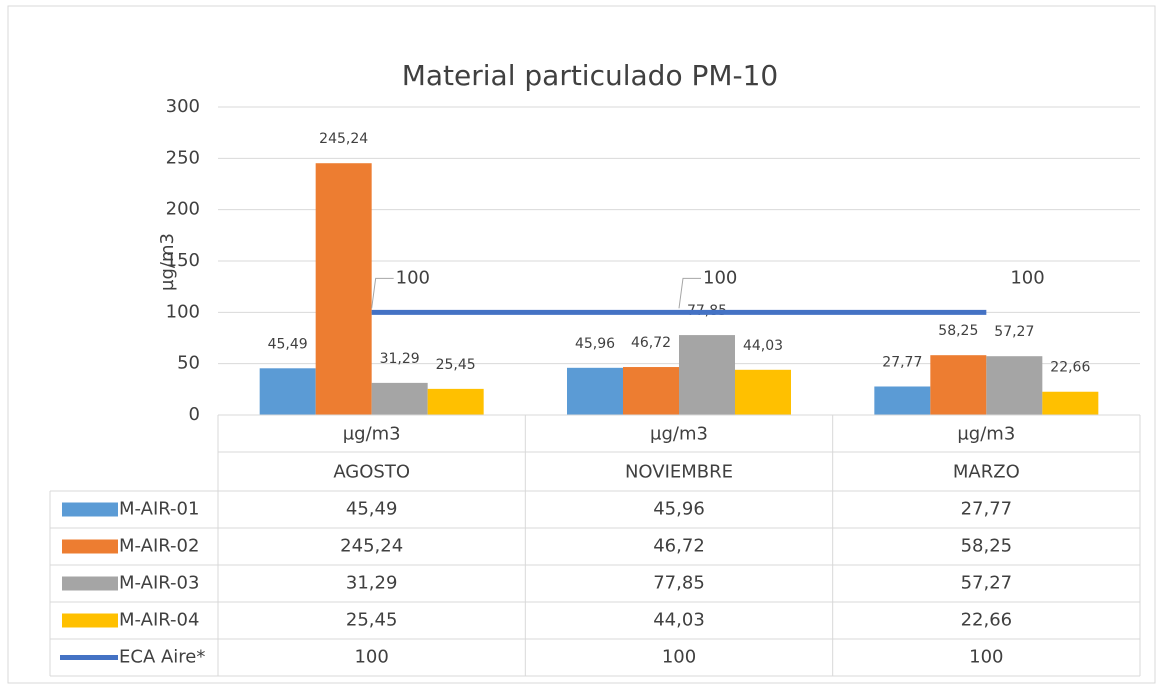 This screenshot has height=689, width=1163. Describe the element at coordinates (1070, 368) in the screenshot. I see `data-label: 22,66` at that location.